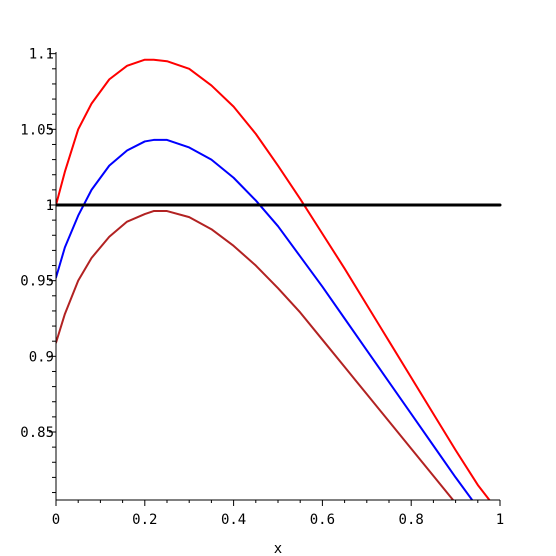 This screenshot has width=556, height=556. What do you see at coordinates (233, 520) in the screenshot?
I see `x-tick-label: 0.4` at bounding box center [233, 520].